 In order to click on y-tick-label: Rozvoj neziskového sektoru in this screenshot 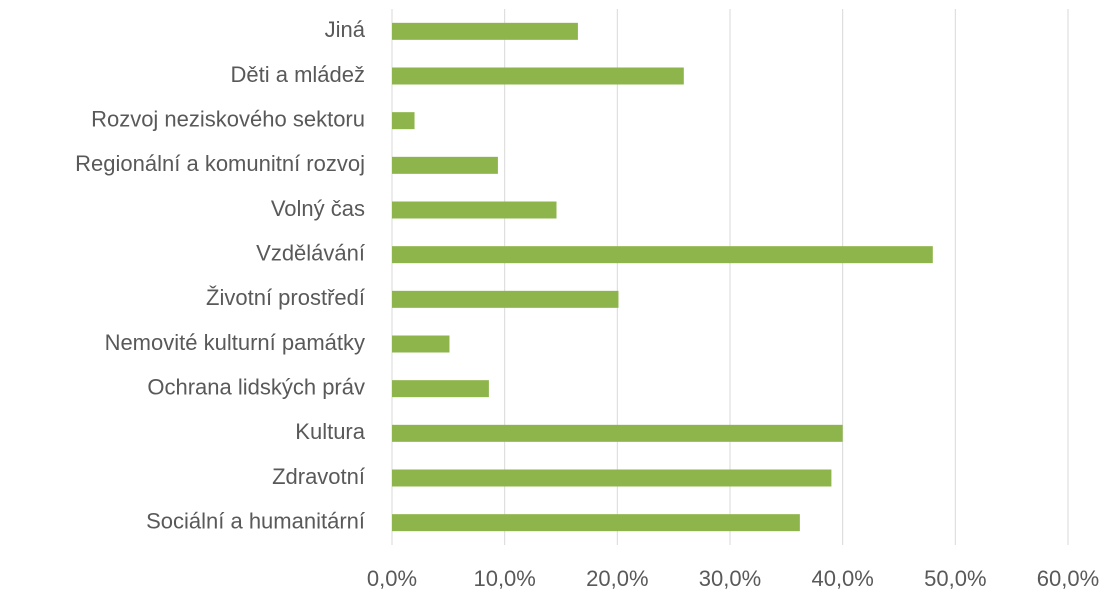, I will do `click(228, 118)`.